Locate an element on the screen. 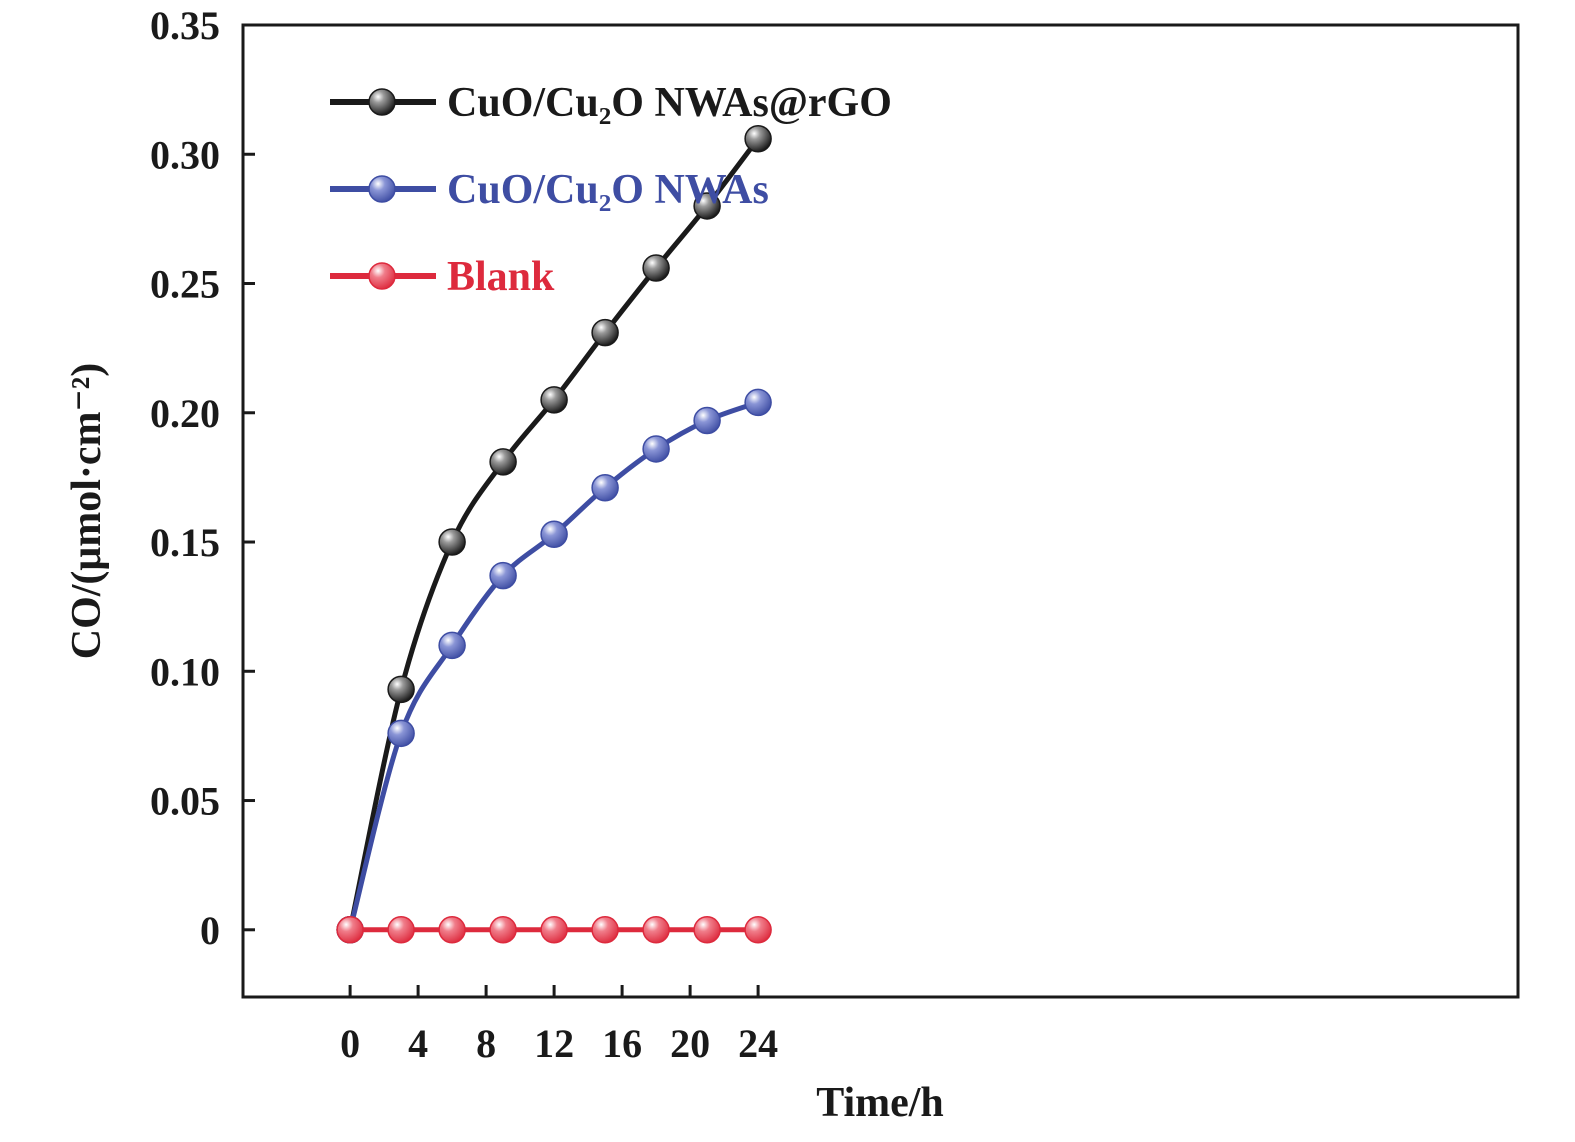  y-axis-title: CO/(μmol·cm⁻²) is located at coordinates (87, 511).